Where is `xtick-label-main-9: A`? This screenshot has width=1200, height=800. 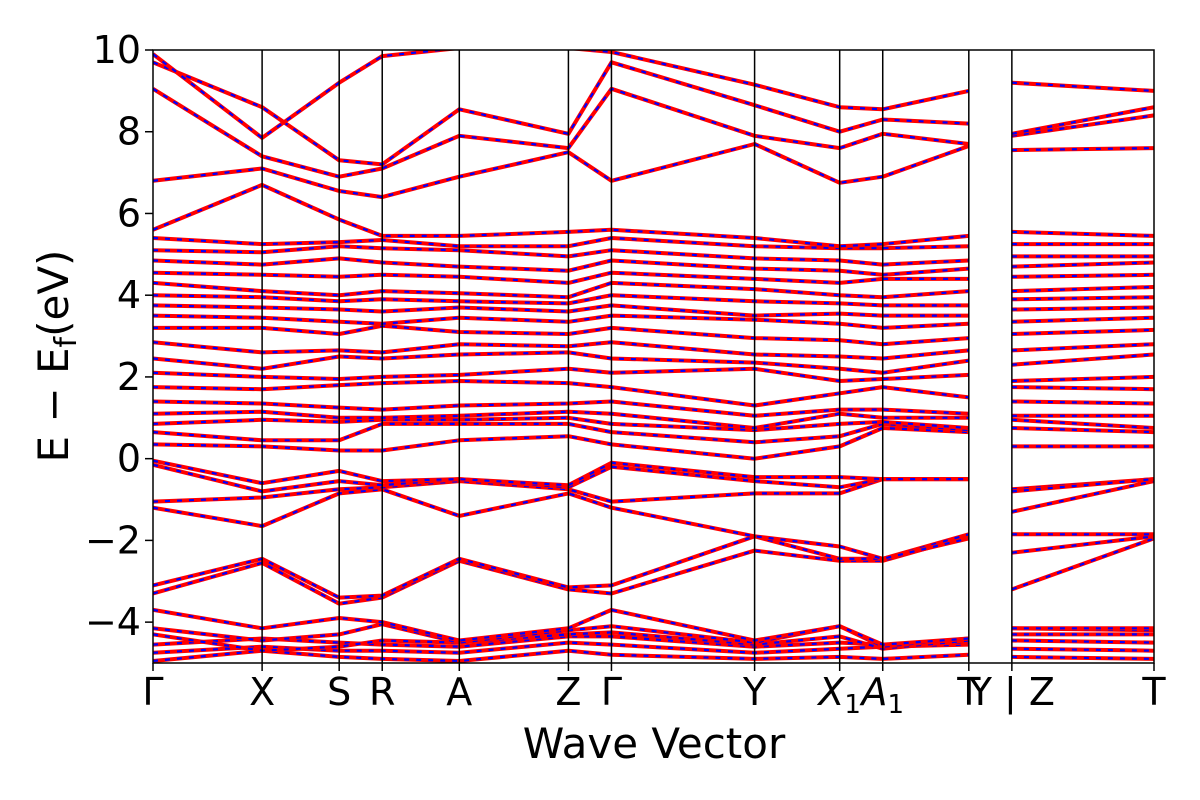 xtick-label-main-9: A is located at coordinates (872, 692).